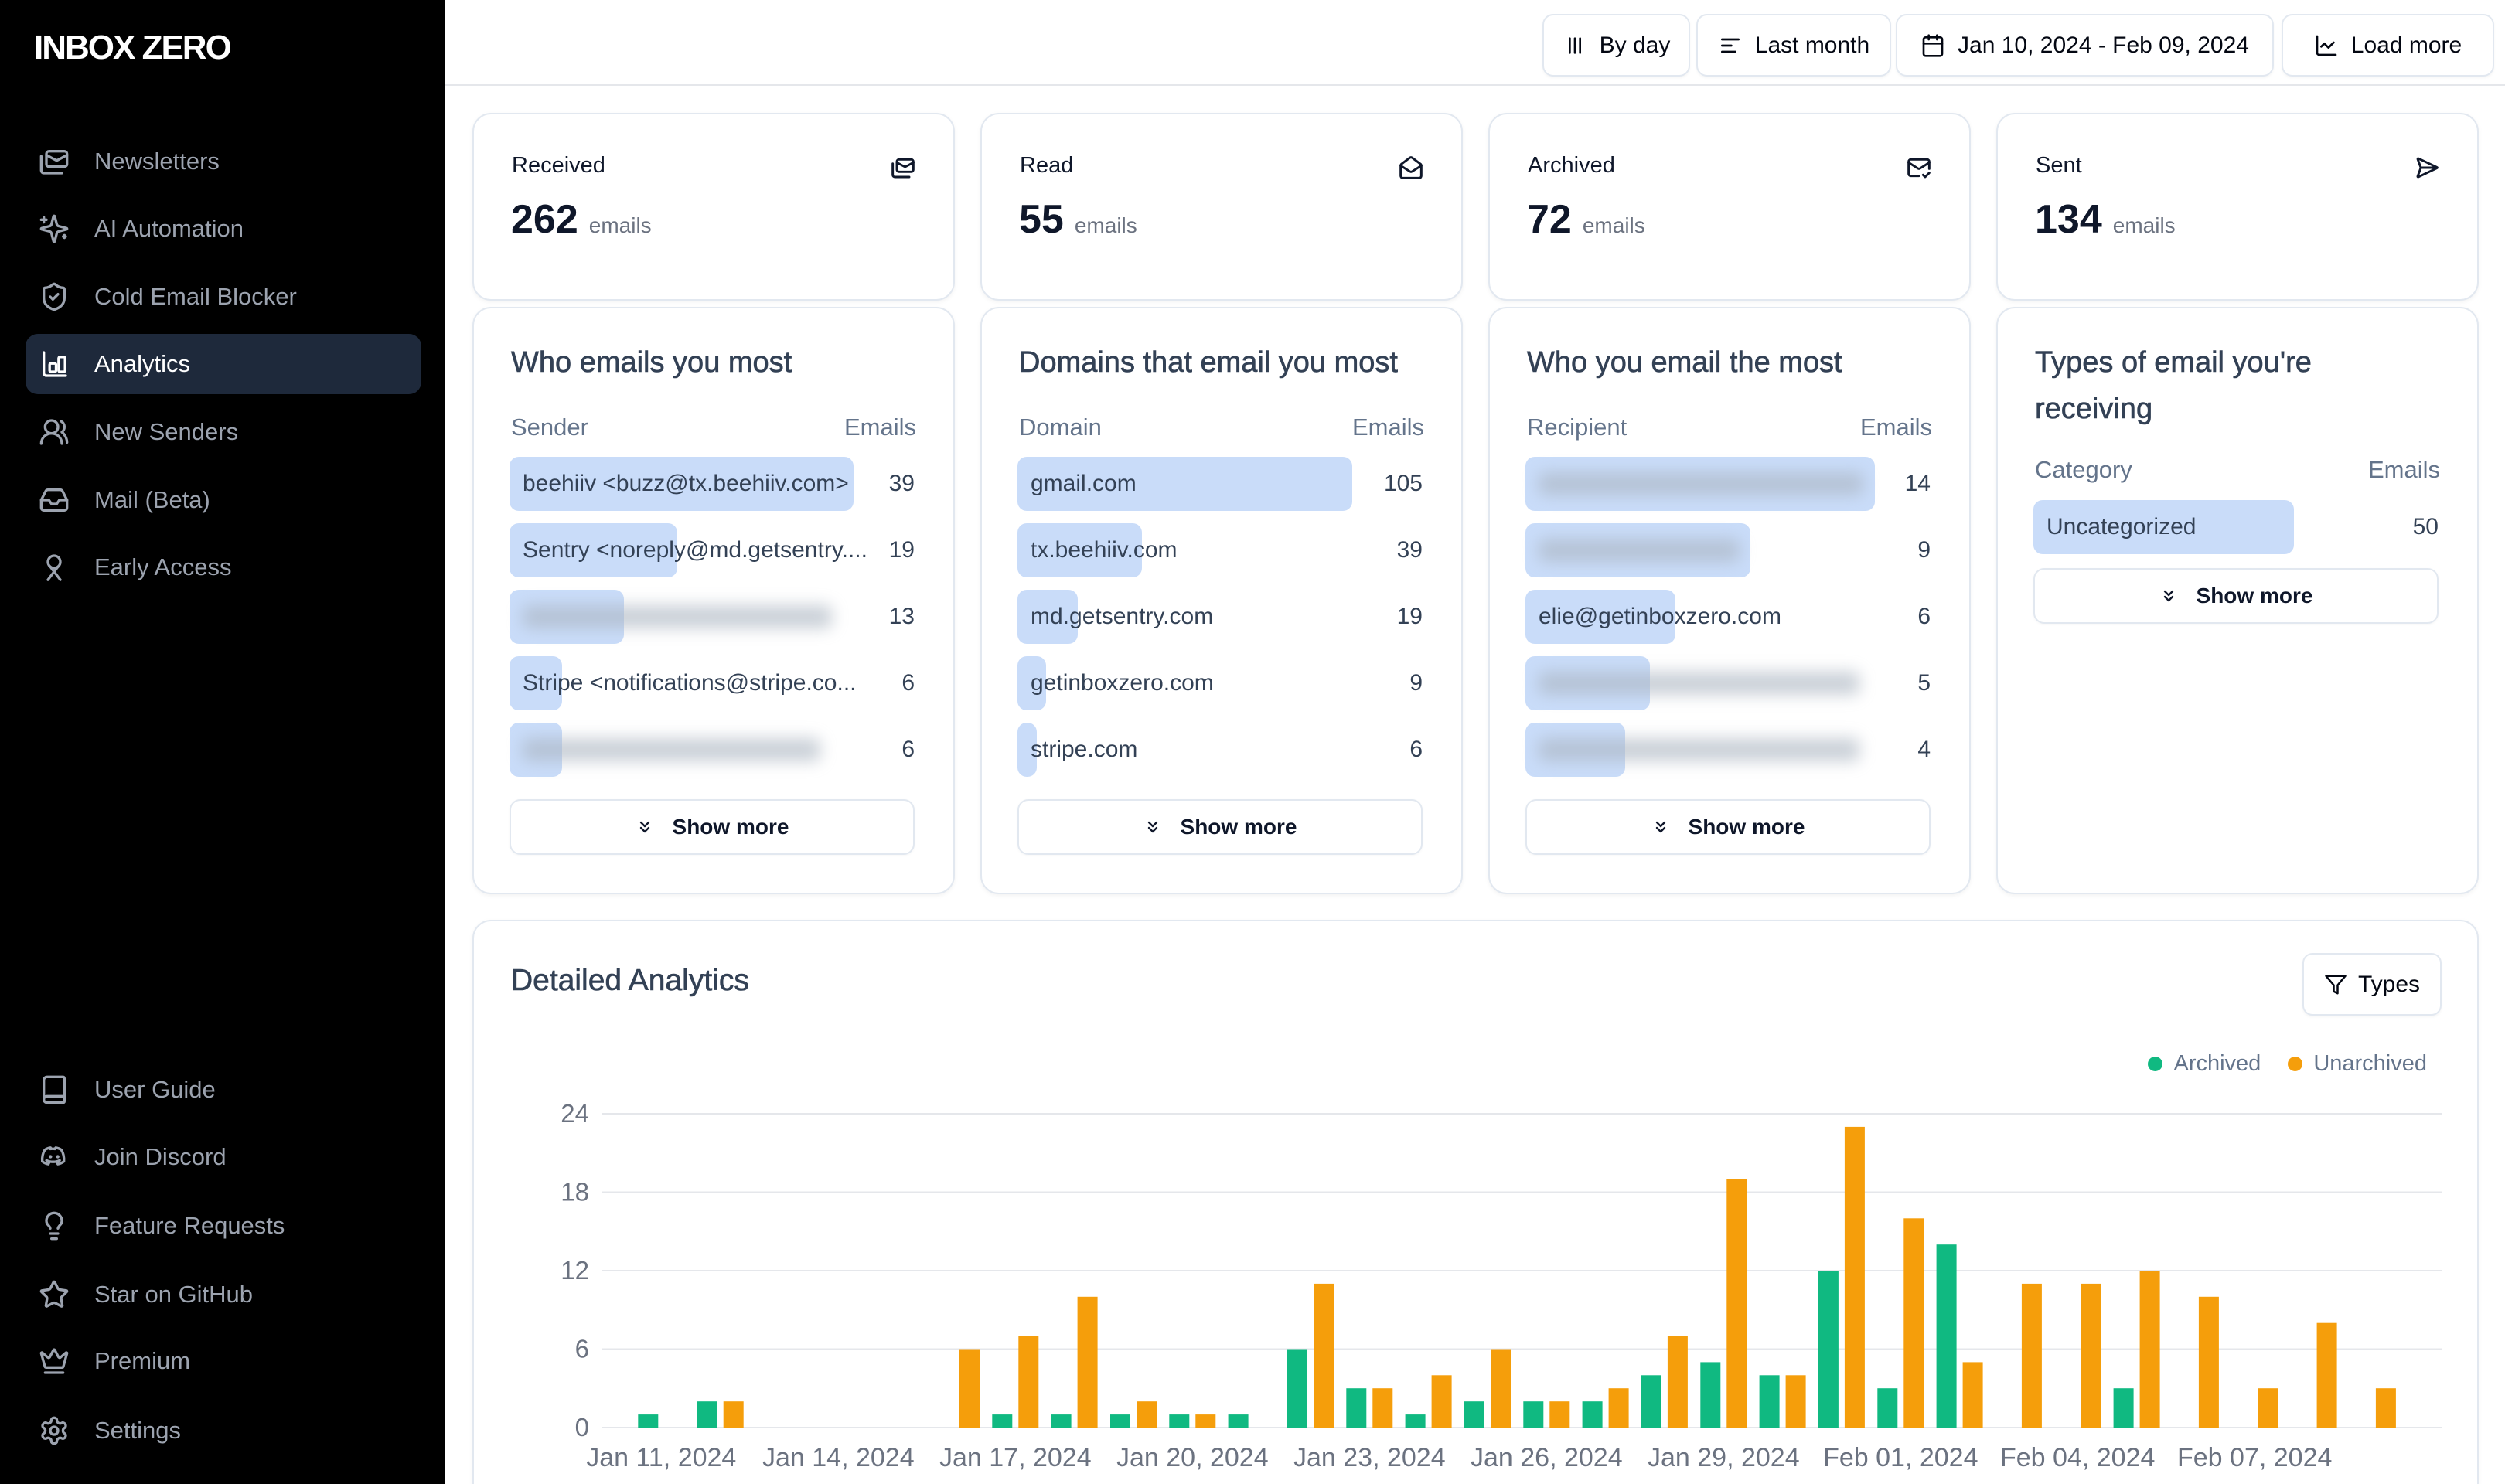 This screenshot has height=1484, width=2505. I want to click on svg-text: Feb 01, 2024, so click(1900, 1457).